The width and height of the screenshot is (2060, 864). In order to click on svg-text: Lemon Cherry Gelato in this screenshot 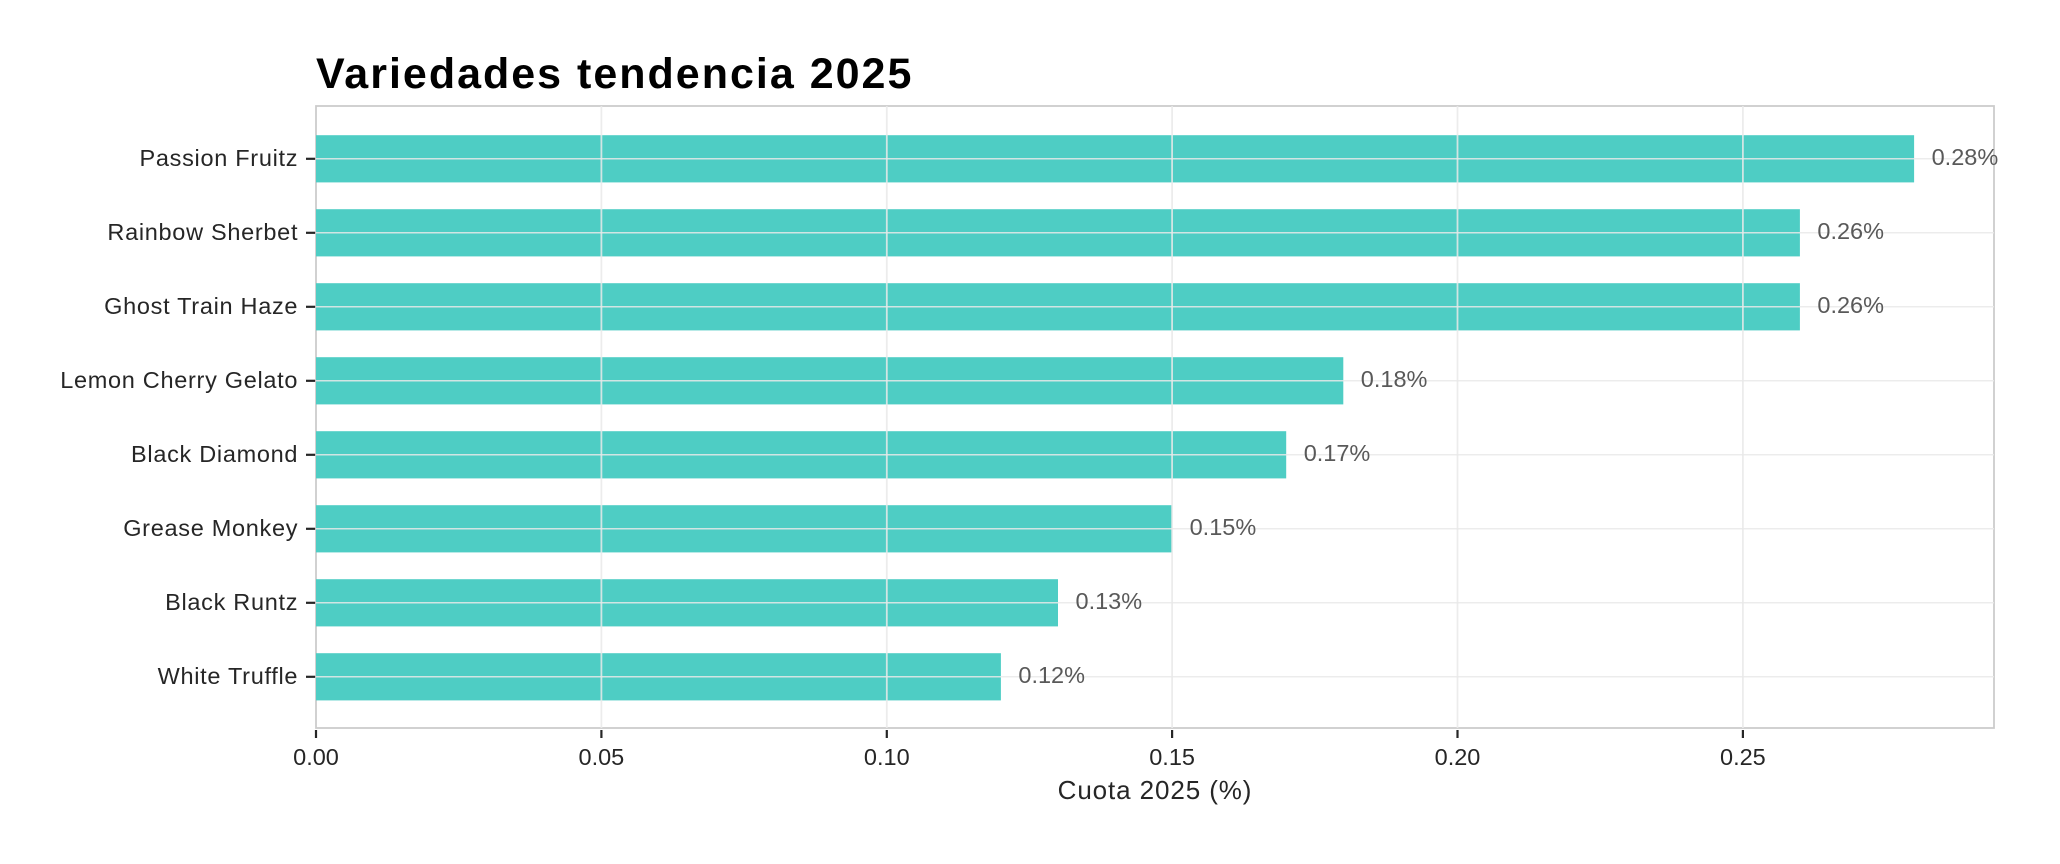, I will do `click(179, 380)`.